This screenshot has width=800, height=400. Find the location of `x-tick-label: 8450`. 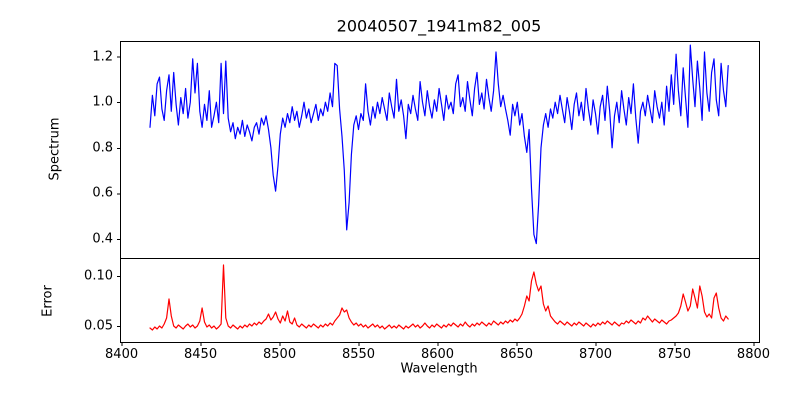

x-tick-label: 8450 is located at coordinates (201, 354).